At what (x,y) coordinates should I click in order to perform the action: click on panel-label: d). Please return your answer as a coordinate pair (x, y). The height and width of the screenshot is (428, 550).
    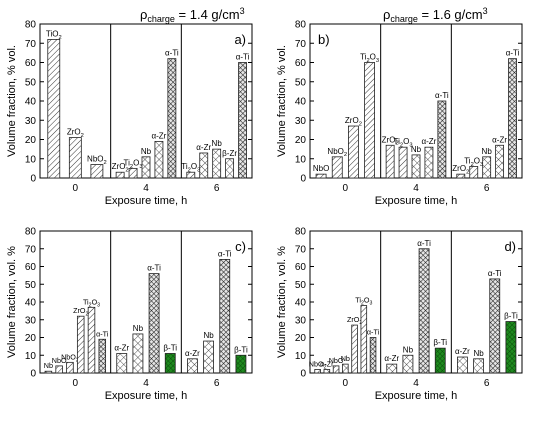
    Looking at the image, I should click on (510, 246).